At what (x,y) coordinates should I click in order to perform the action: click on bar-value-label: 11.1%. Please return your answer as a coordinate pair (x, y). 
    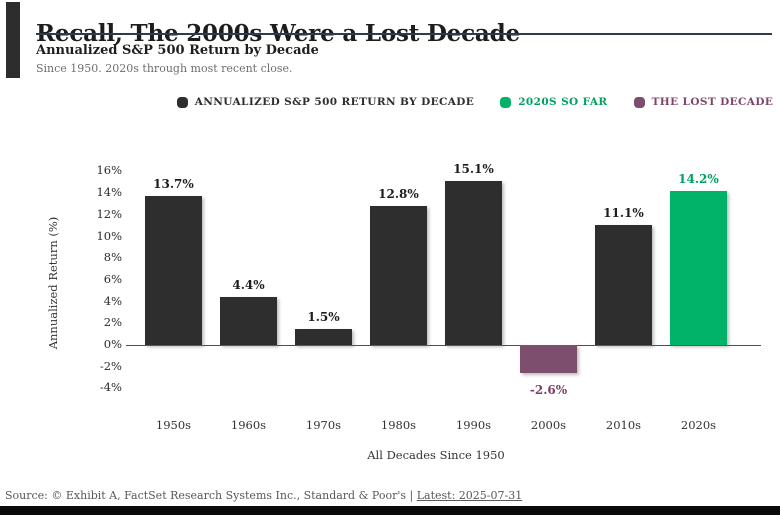
    Looking at the image, I should click on (623, 212).